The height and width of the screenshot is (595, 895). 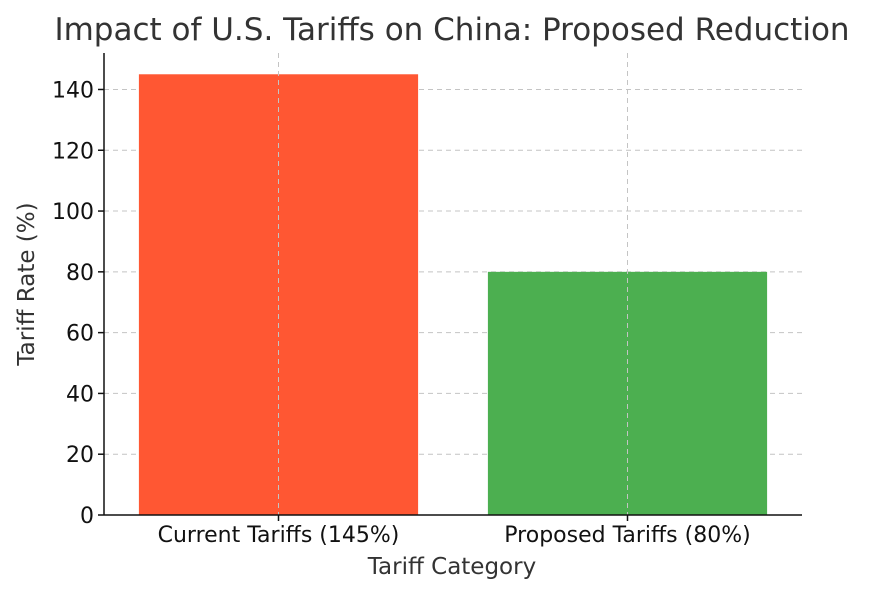 I want to click on y-tick-label: 20, so click(x=80, y=455).